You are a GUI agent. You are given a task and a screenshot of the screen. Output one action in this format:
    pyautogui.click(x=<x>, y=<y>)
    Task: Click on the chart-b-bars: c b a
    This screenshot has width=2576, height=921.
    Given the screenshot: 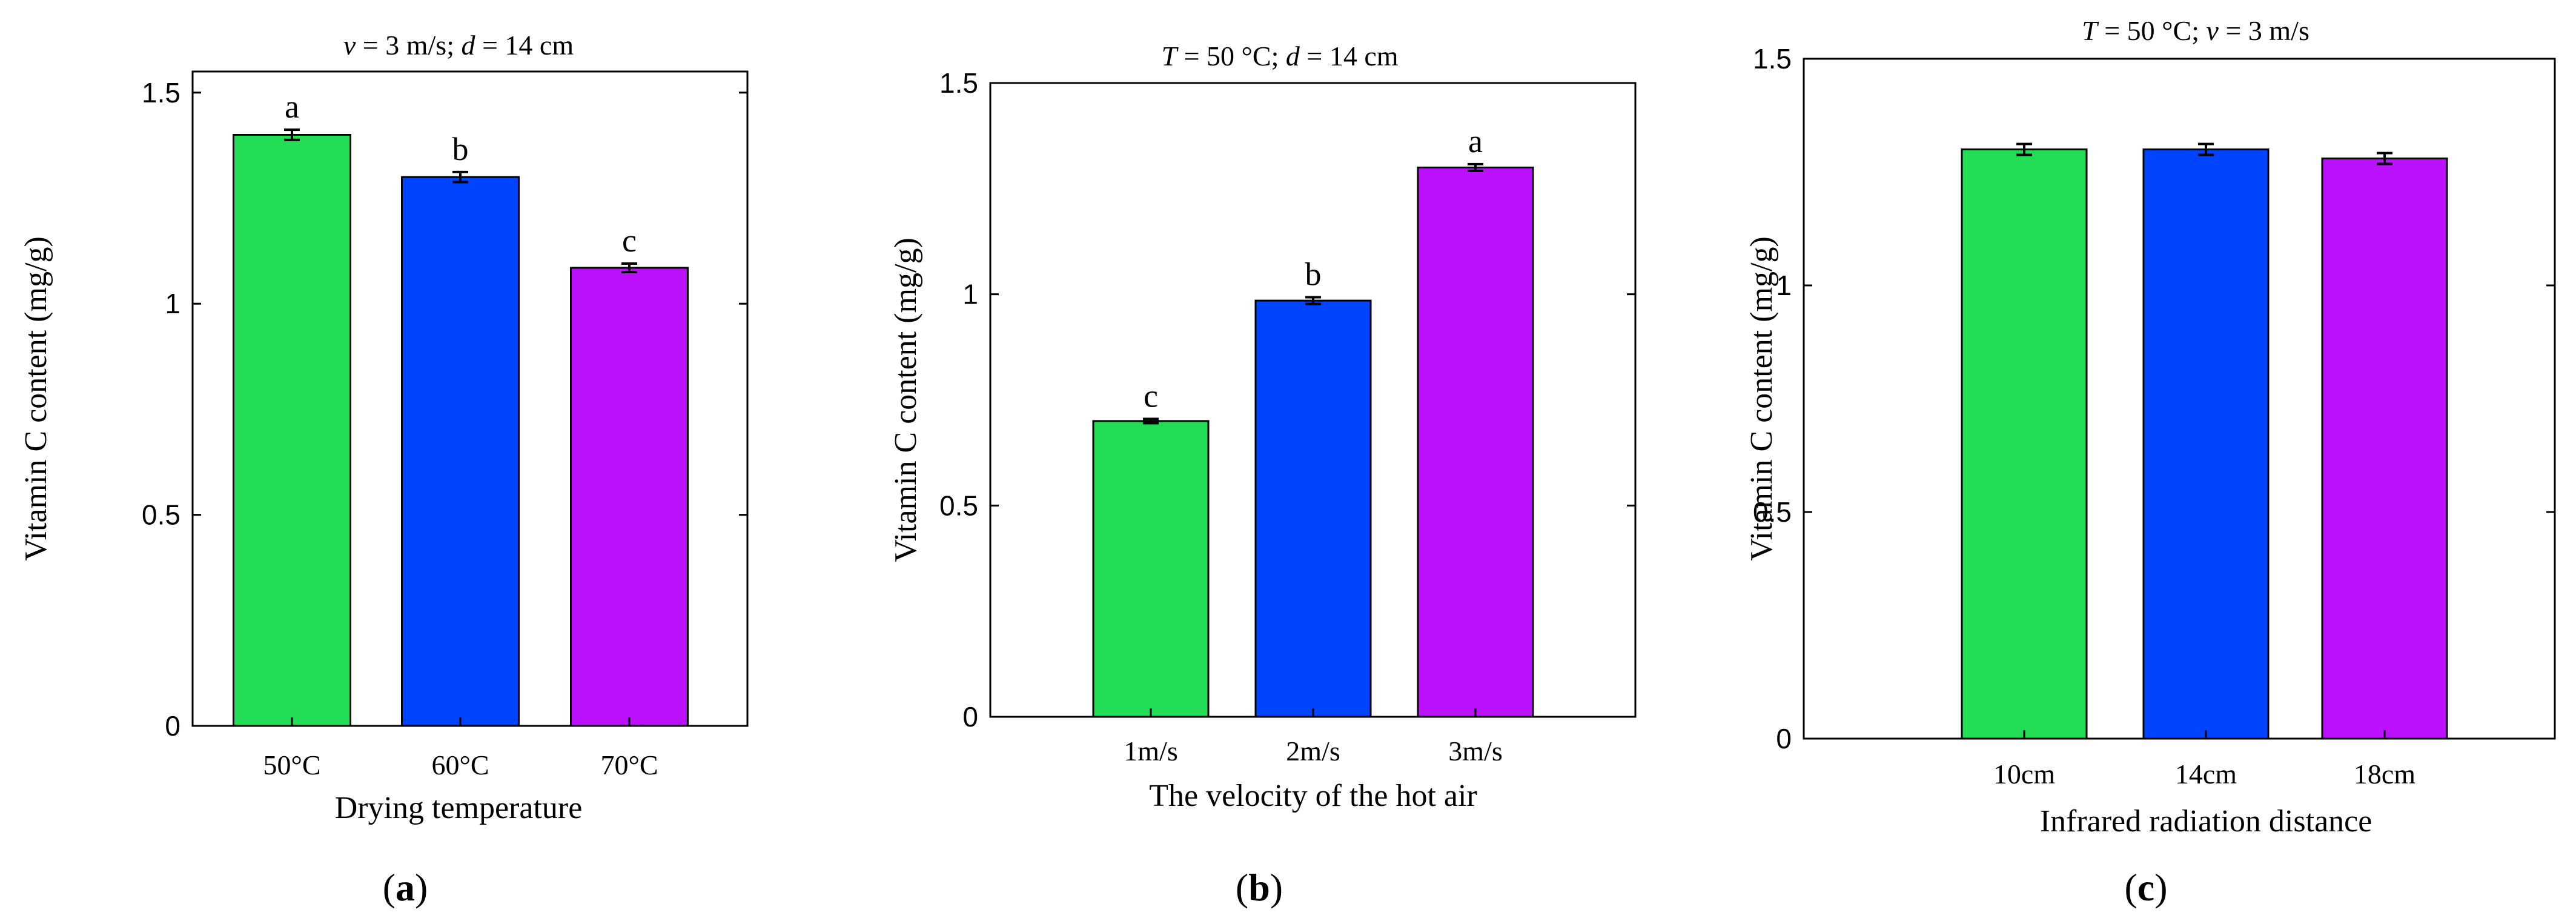 What is the action you would take?
    pyautogui.click(x=1313, y=420)
    